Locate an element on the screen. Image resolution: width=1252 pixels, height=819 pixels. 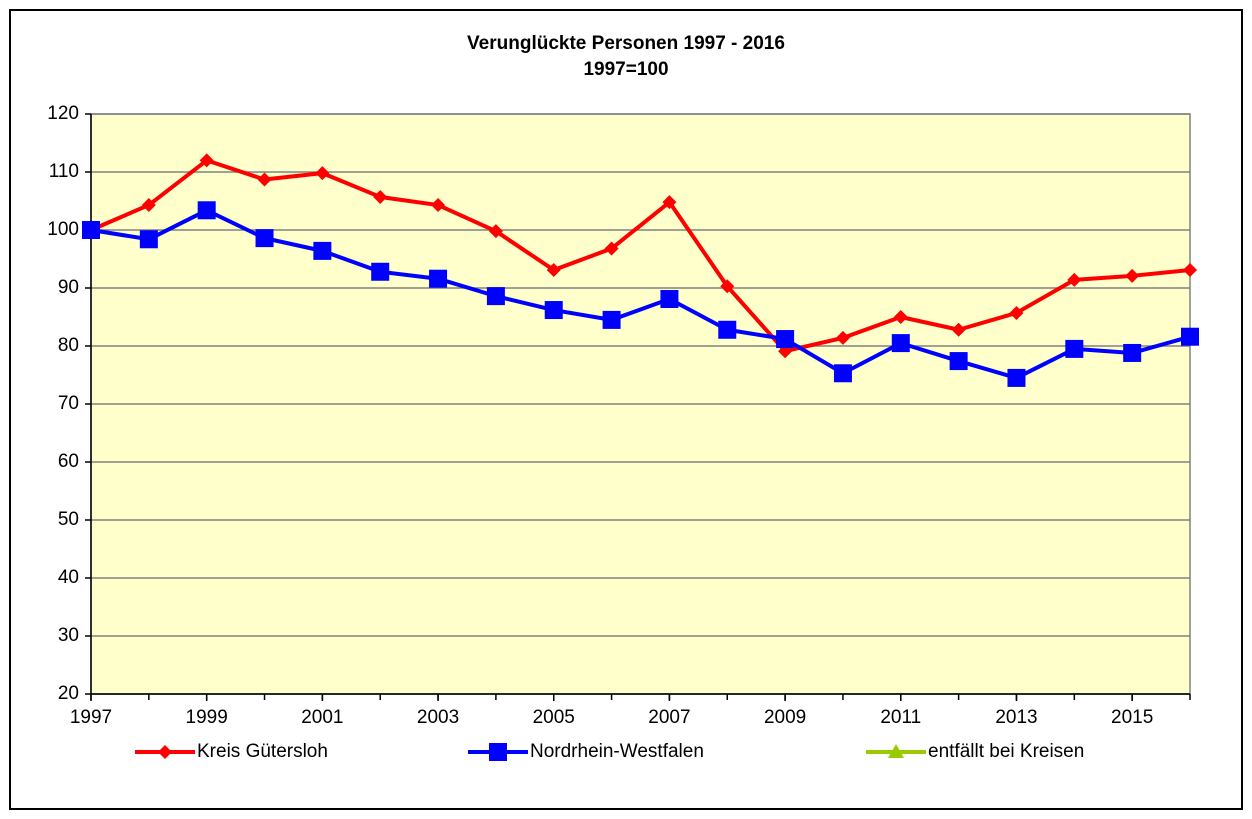
x-tick-label: 2015 is located at coordinates (1132, 717).